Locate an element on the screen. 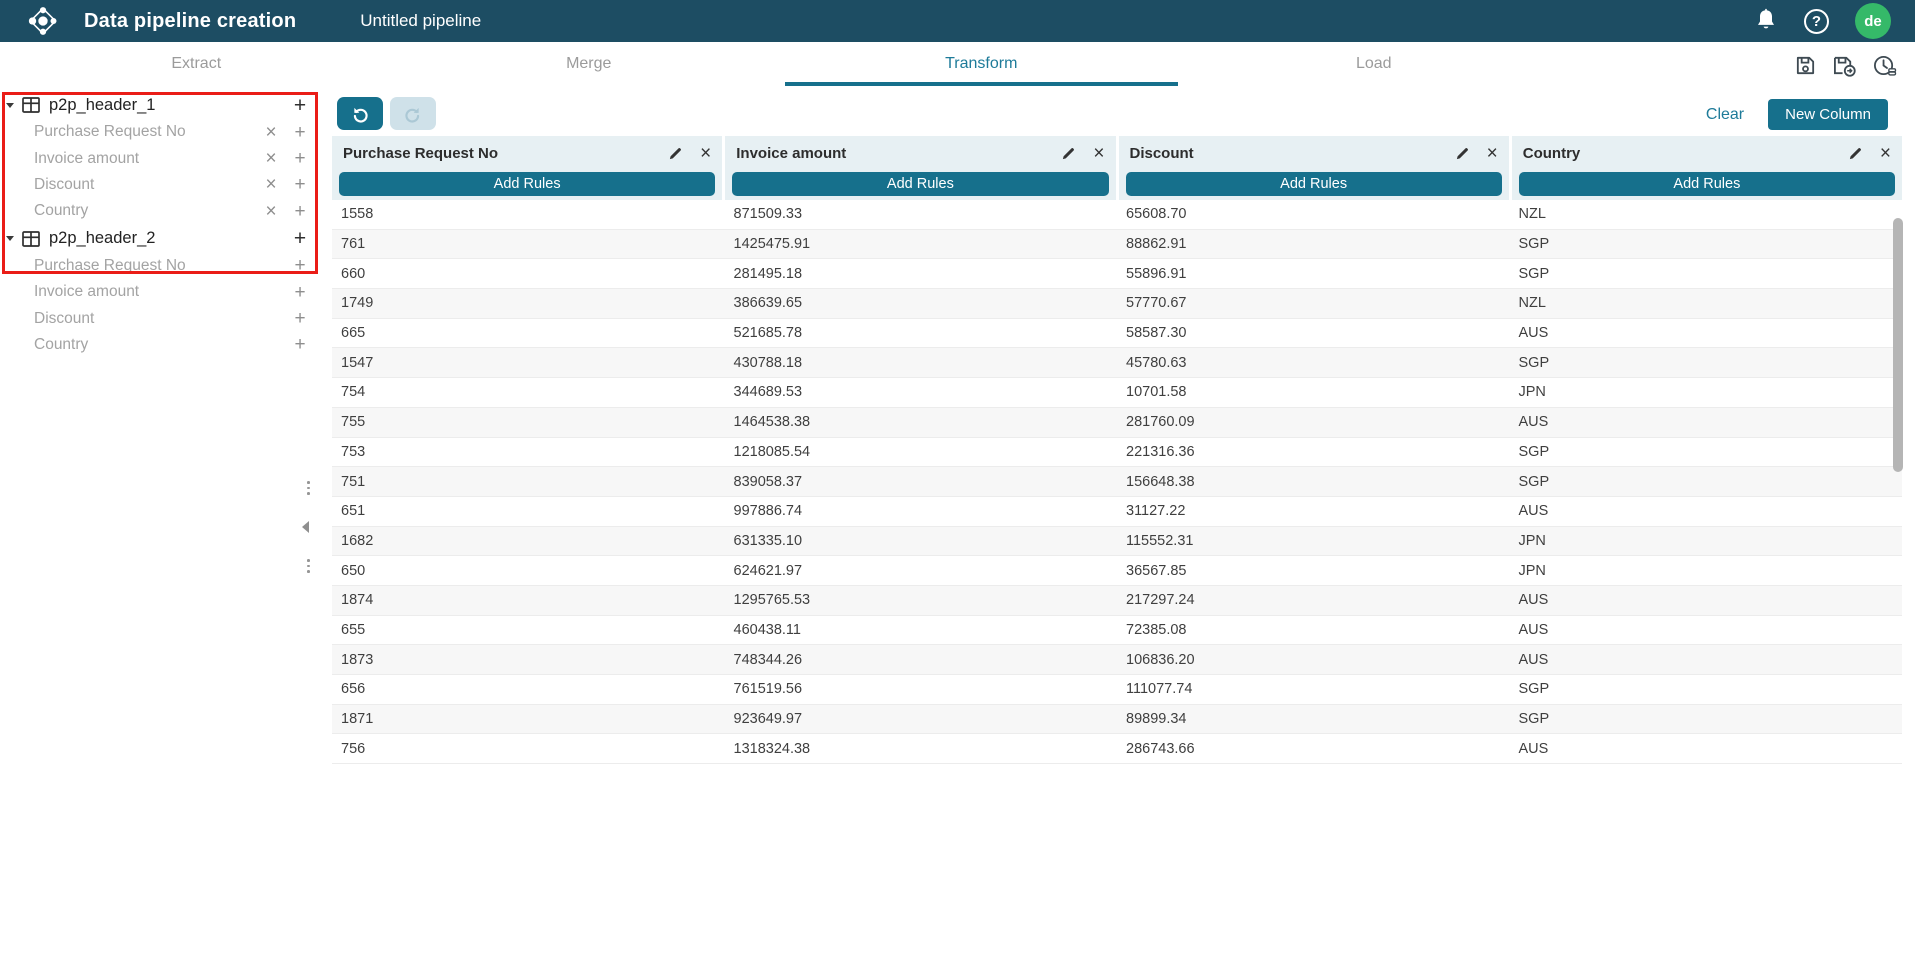 The height and width of the screenshot is (961, 1915). app-logo-icon is located at coordinates (42, 21).